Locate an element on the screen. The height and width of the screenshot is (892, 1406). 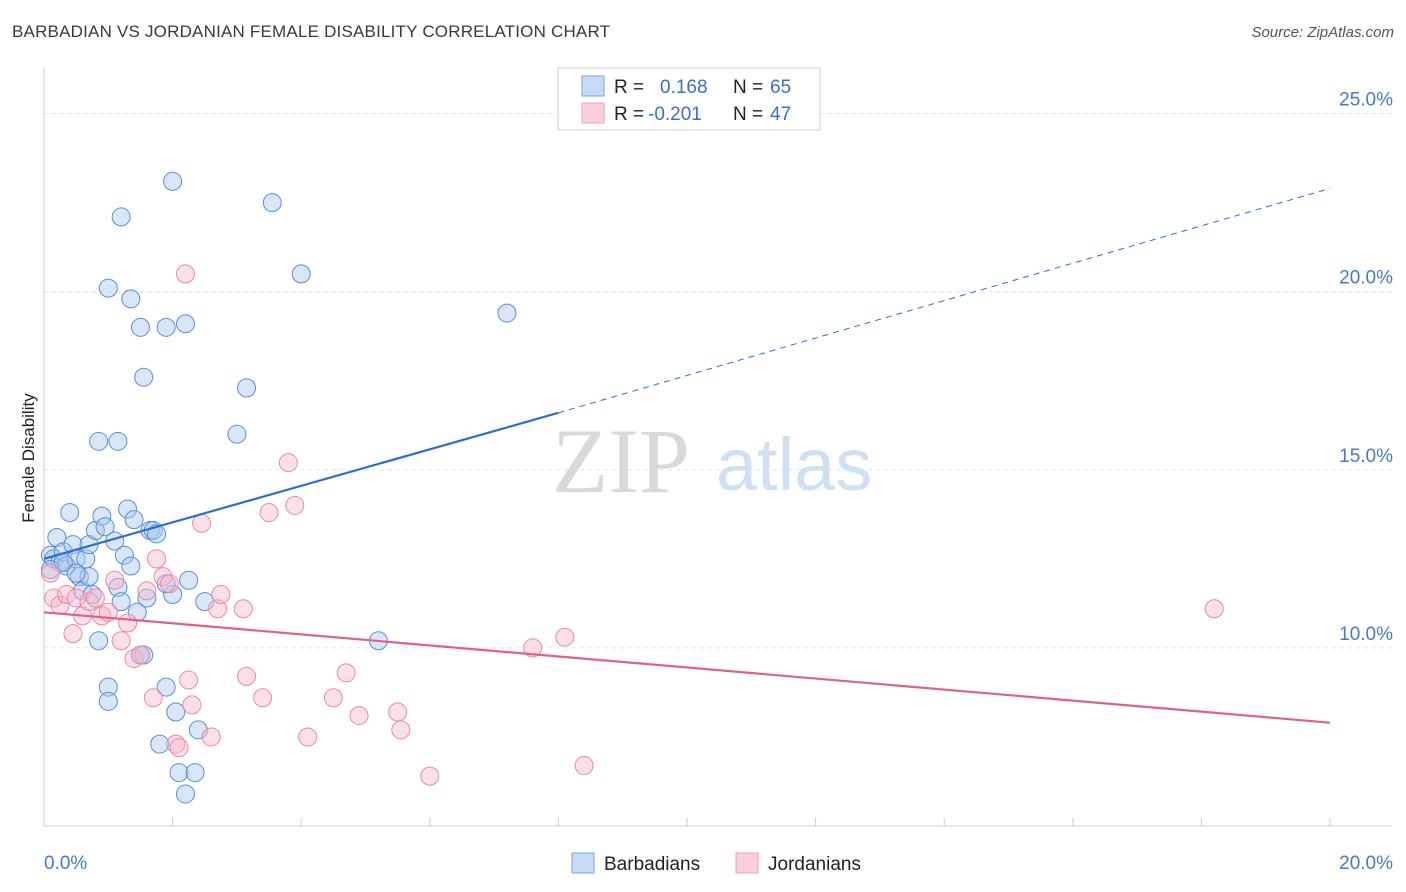
jordanian-trend-line is located at coordinates (687, 667).